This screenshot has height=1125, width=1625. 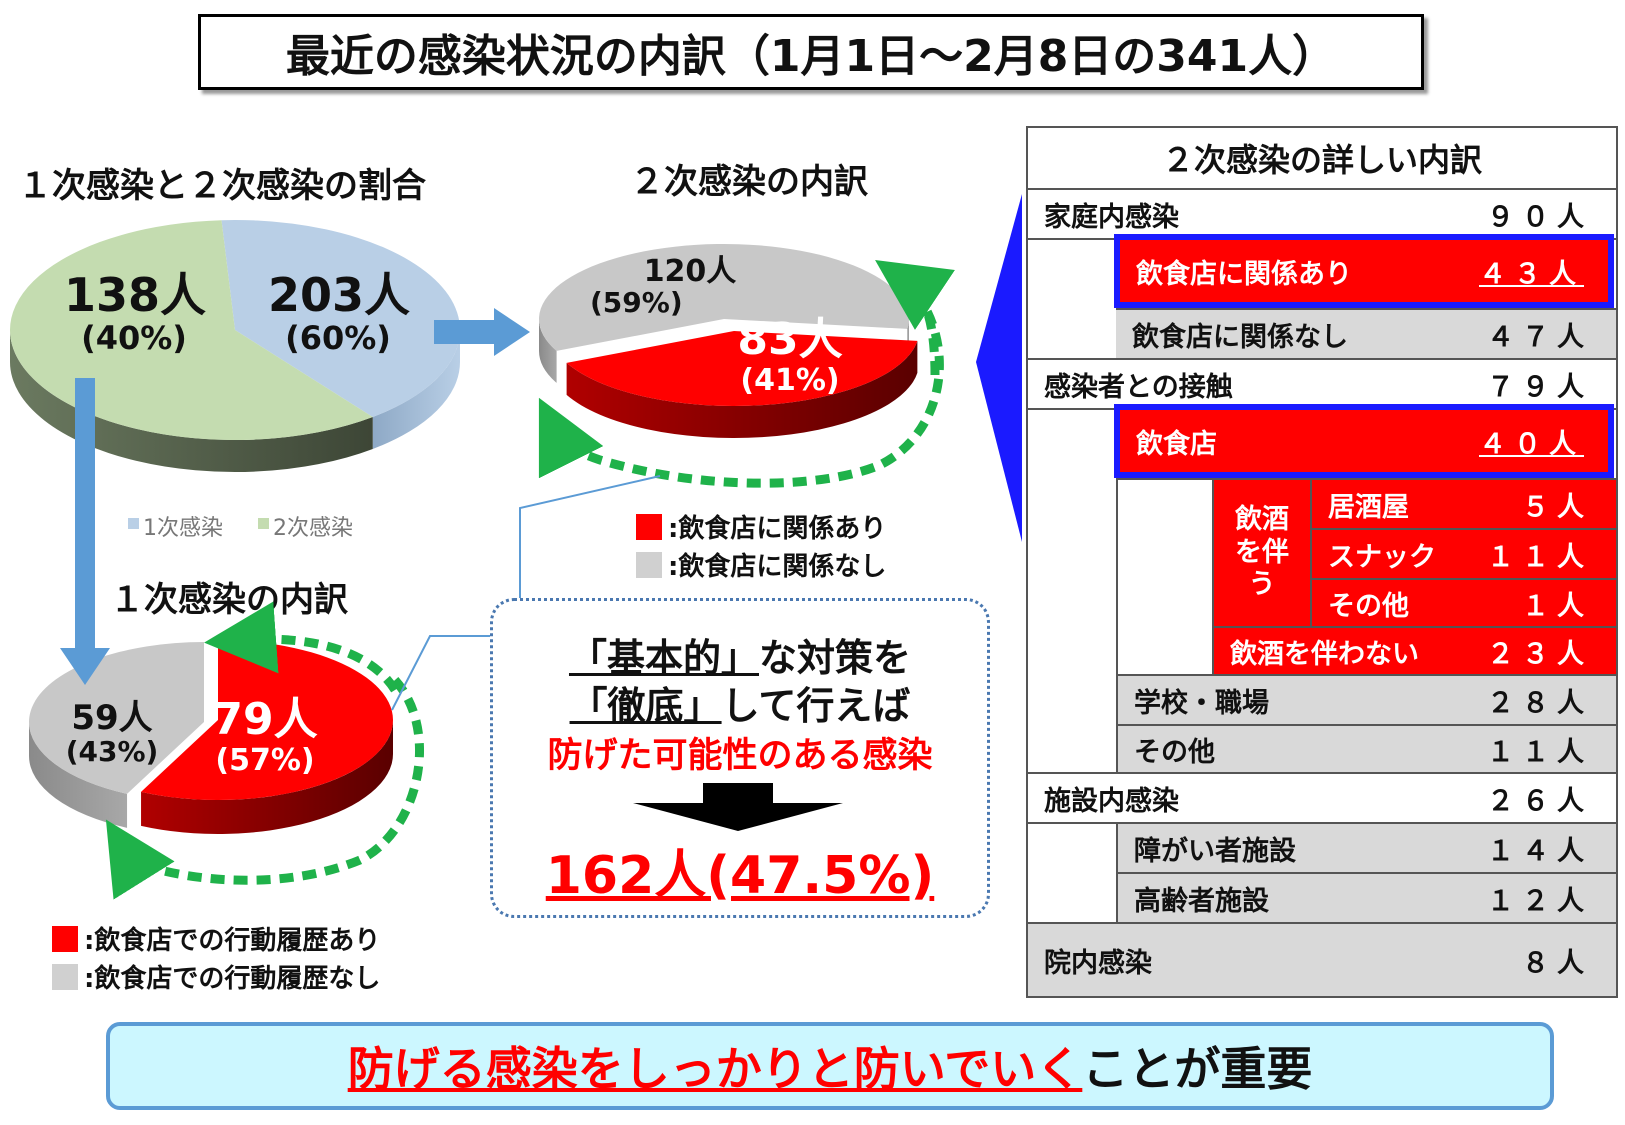 What do you see at coordinates (216, 976) in the screenshot?
I see `pie3-legend-2: :飲食店での行動履歴なし` at bounding box center [216, 976].